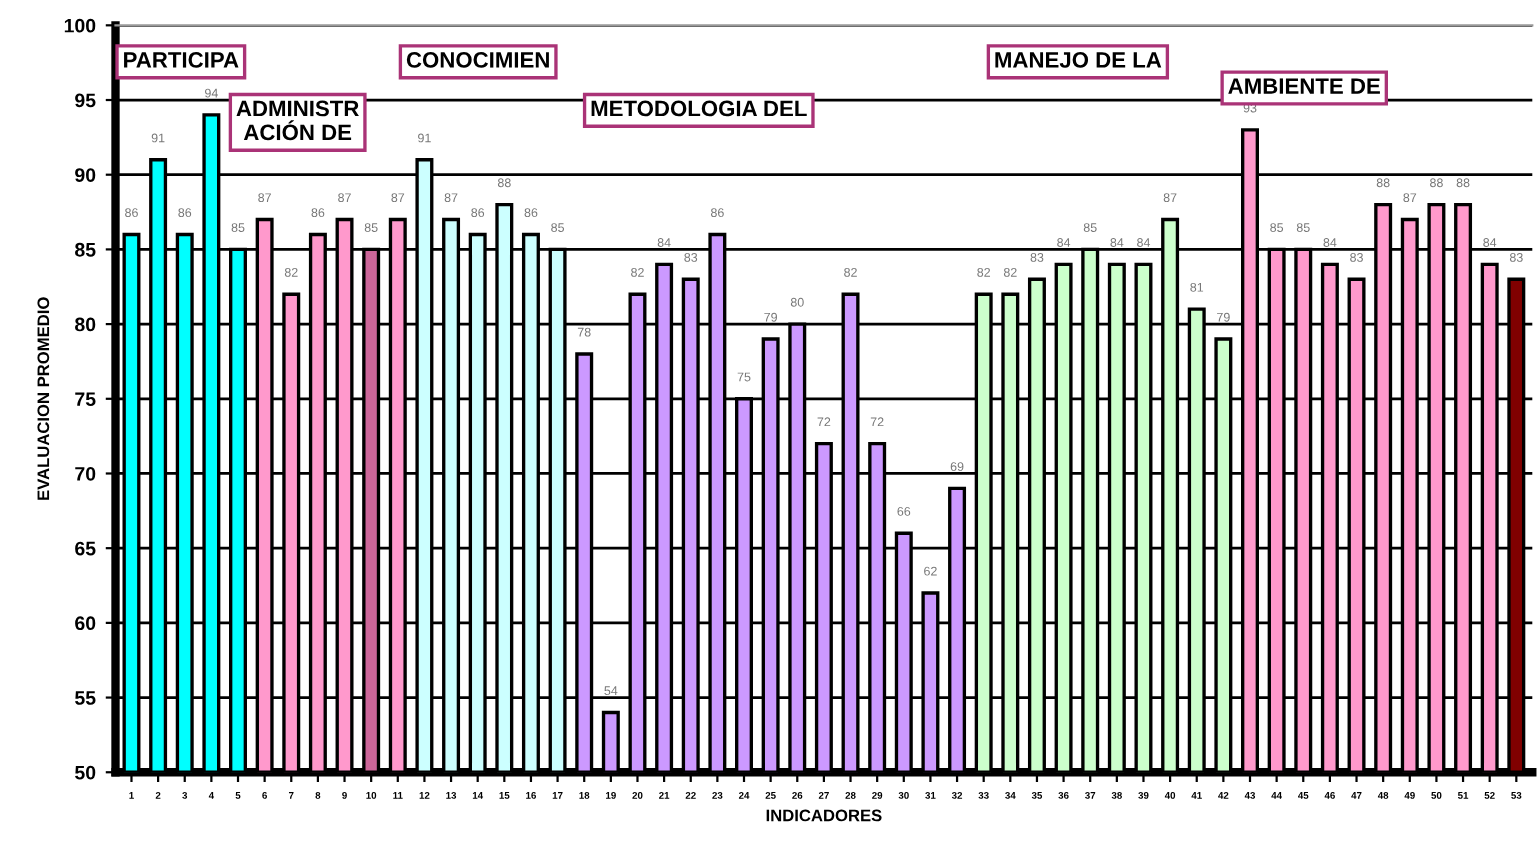  Describe the element at coordinates (85, 698) in the screenshot. I see `y-tick-label: 55` at that location.